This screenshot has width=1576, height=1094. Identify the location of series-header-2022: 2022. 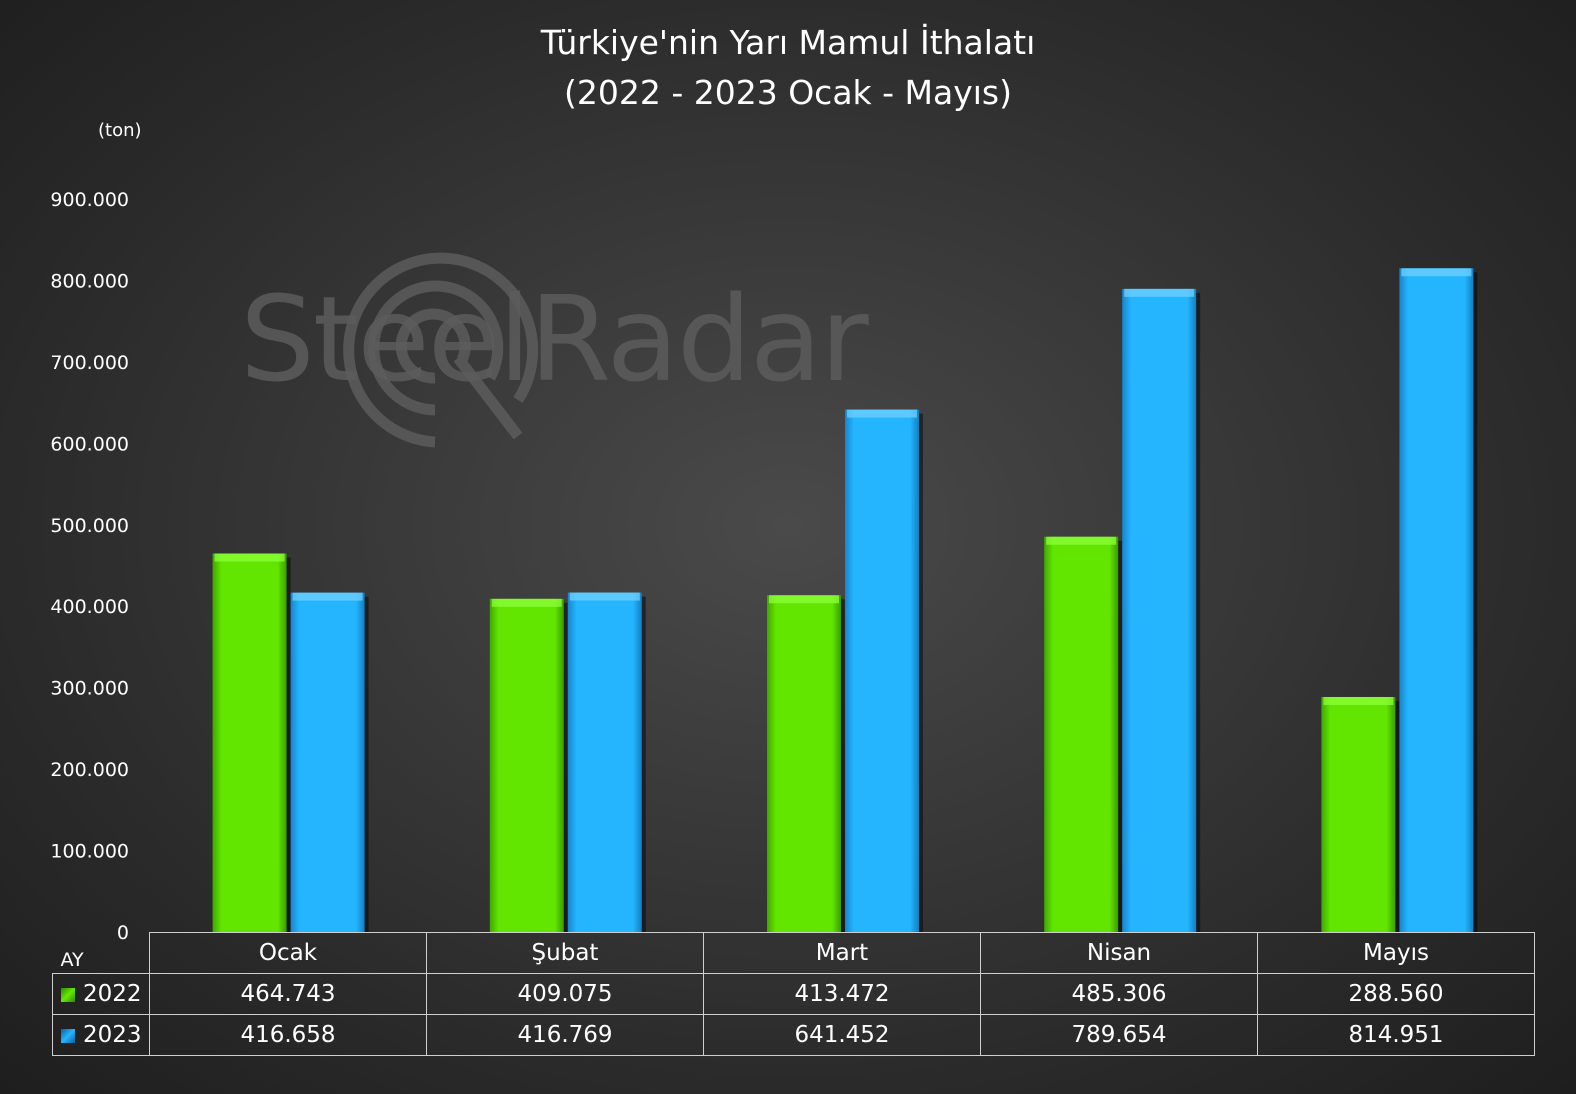
(101, 994).